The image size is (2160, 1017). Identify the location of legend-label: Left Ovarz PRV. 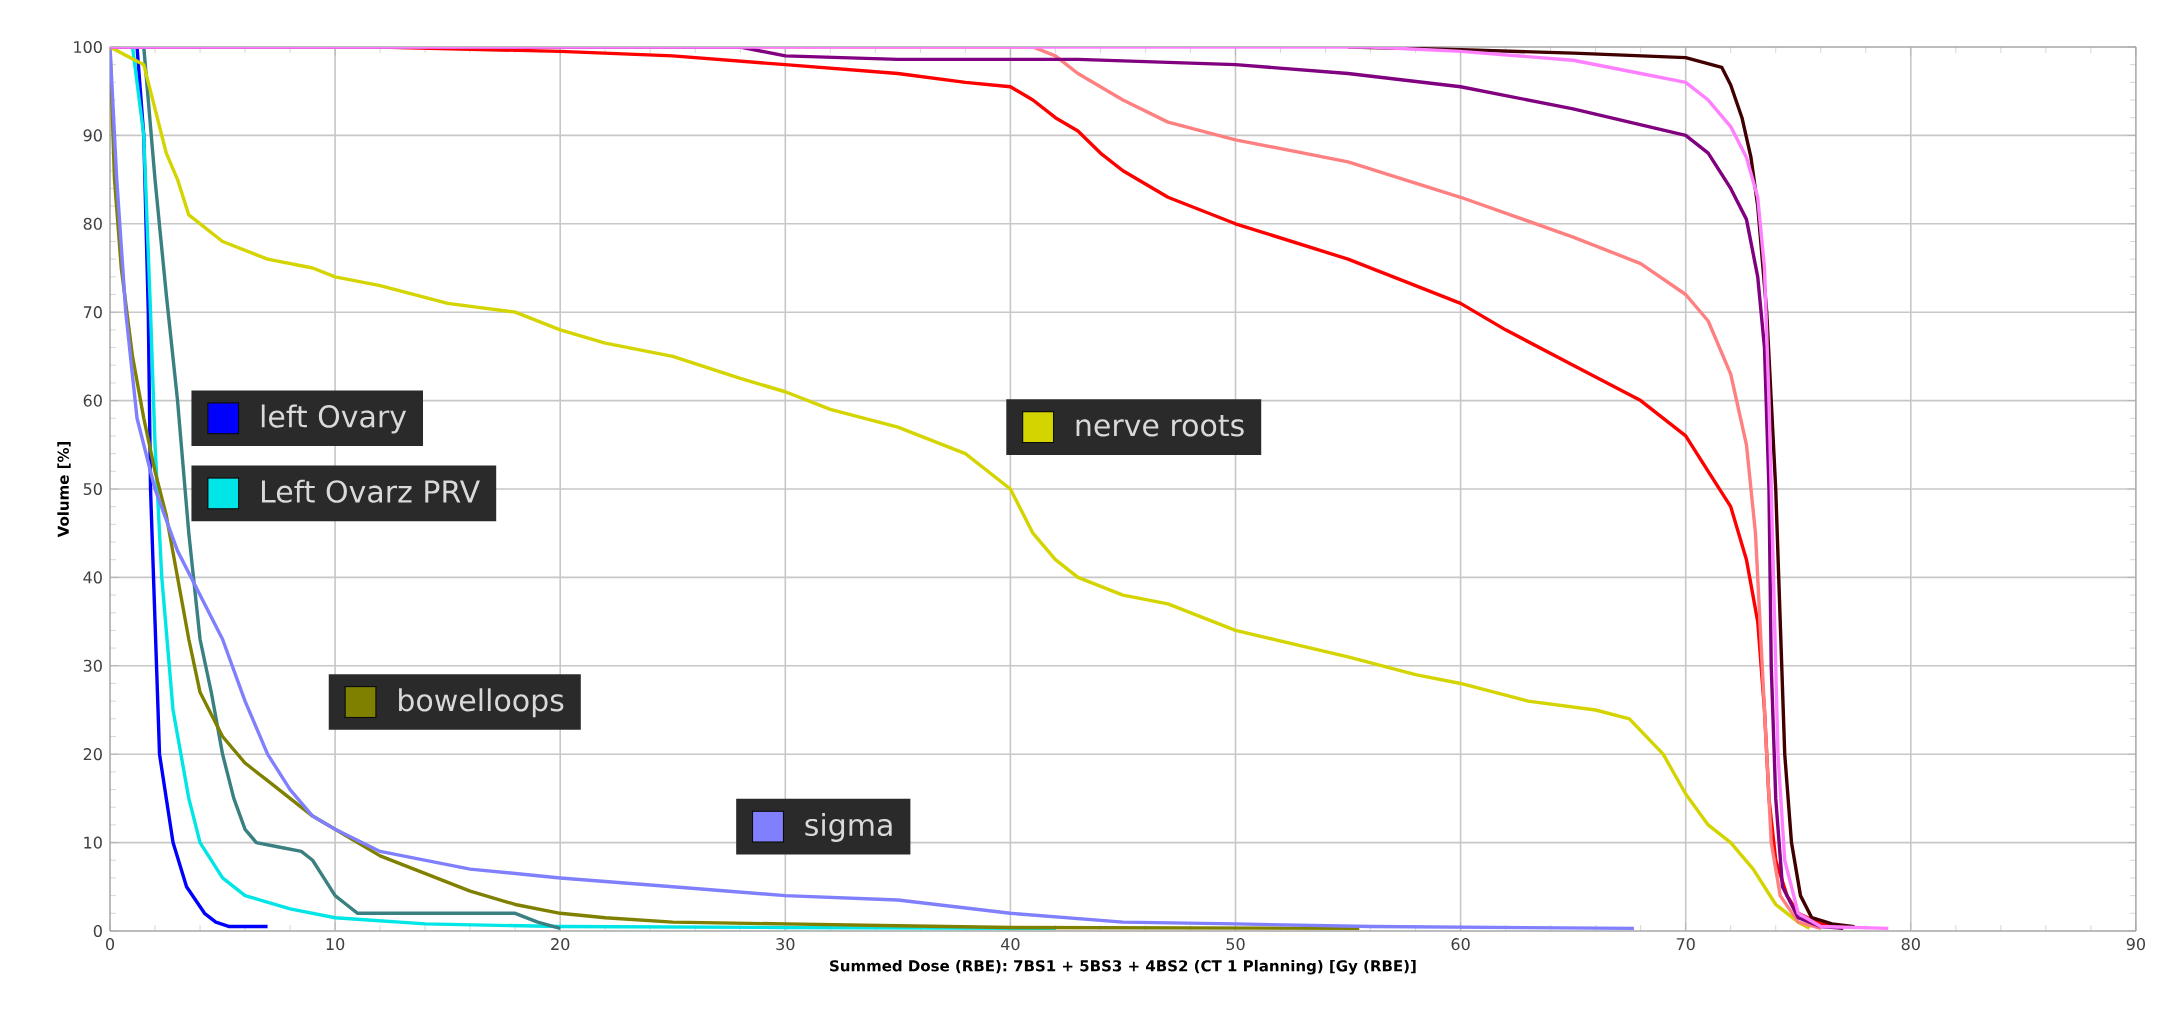
(370, 491).